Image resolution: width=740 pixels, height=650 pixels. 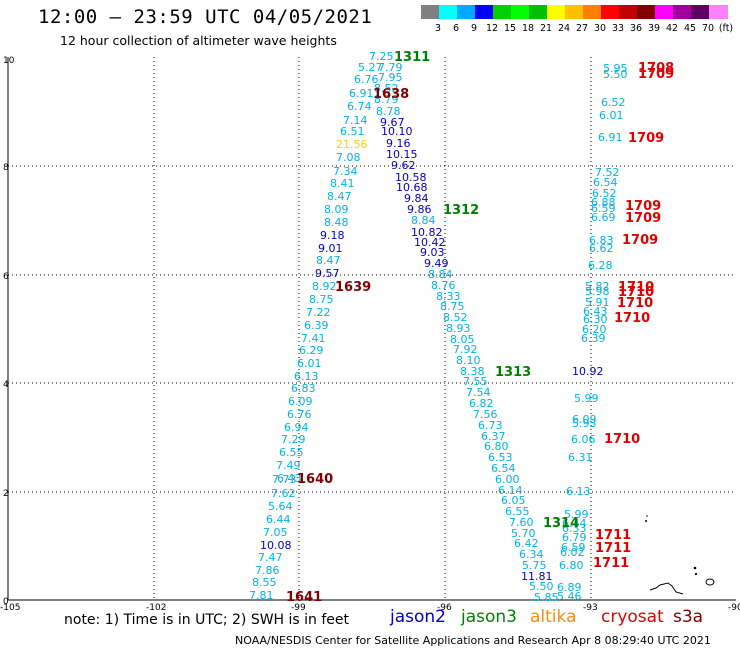 I want to click on pass-number-label: 1312, so click(x=461, y=210).